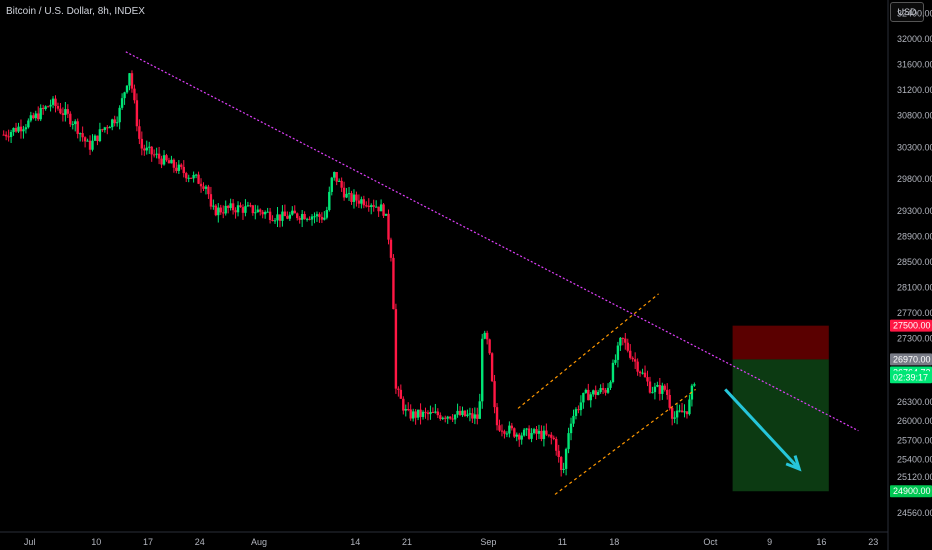 The width and height of the screenshot is (932, 550). I want to click on currency-button: USD, so click(907, 12).